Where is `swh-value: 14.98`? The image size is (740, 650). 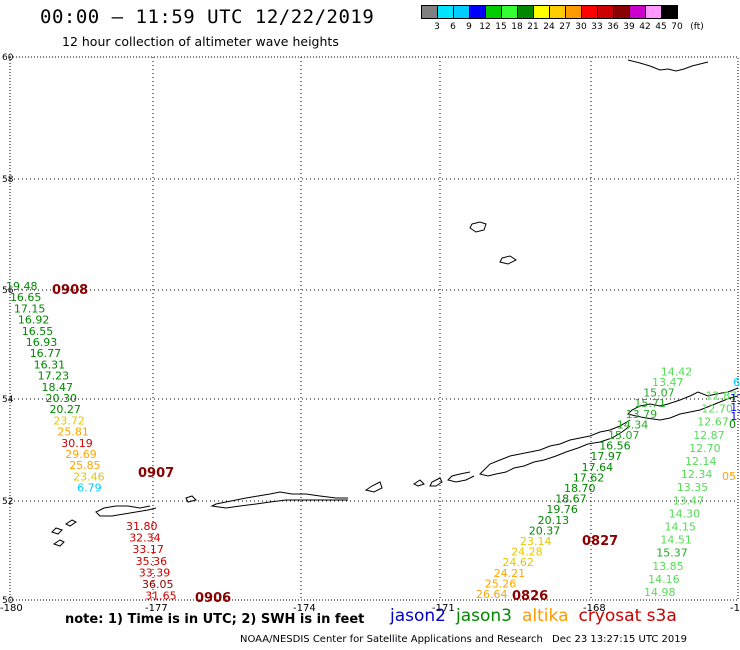 swh-value: 14.98 is located at coordinates (660, 592).